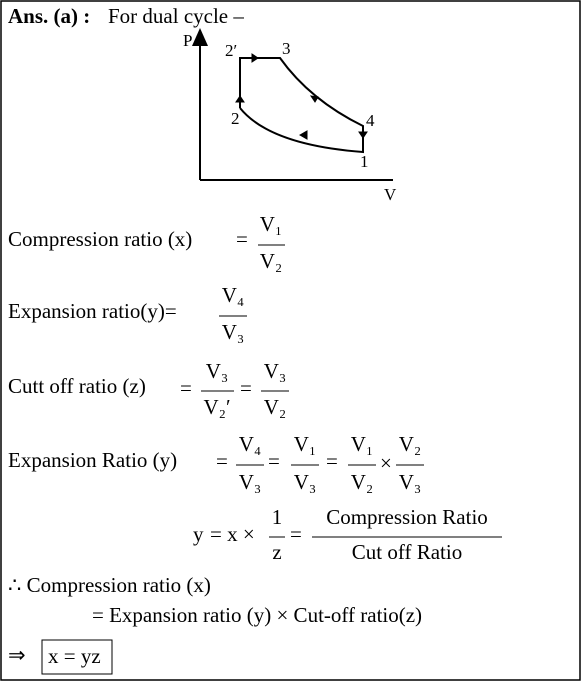  I want to click on operator: = x ×, so click(232, 534).